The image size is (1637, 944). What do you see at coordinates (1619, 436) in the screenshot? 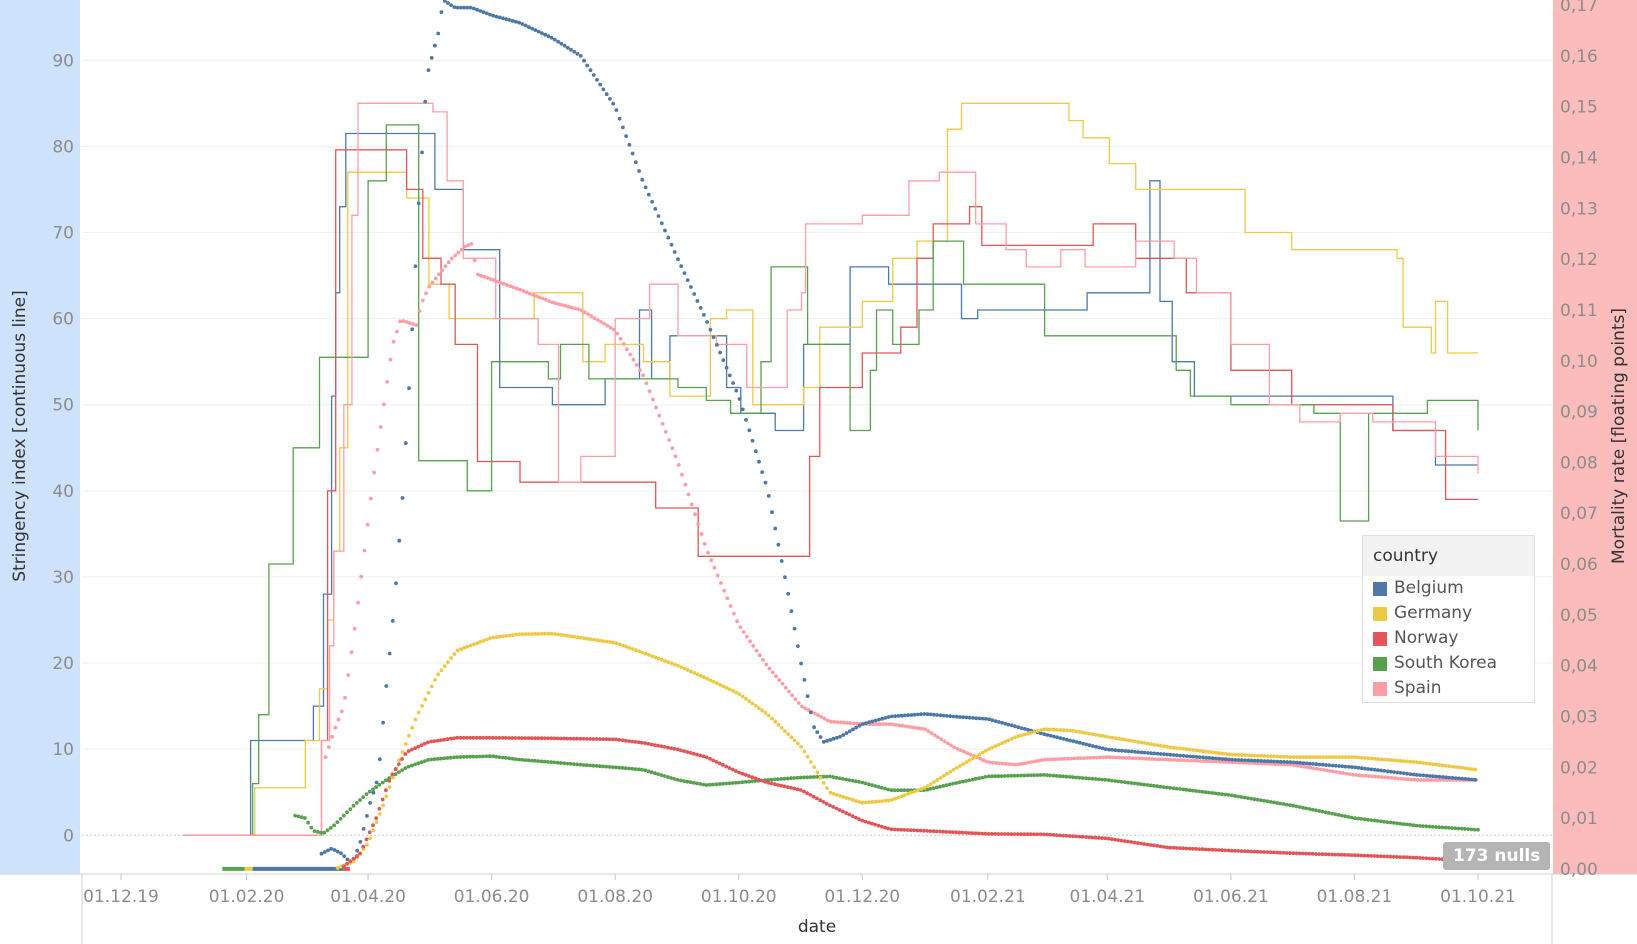
I see `y-axis-right-title: Mortality rate [floating points]` at bounding box center [1619, 436].